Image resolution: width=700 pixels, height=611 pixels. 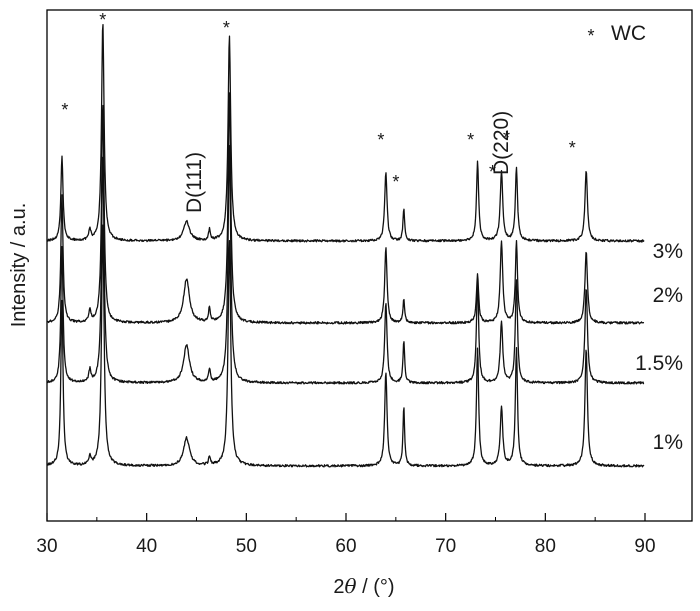 What do you see at coordinates (668, 442) in the screenshot?
I see `series-label-1%: 1%` at bounding box center [668, 442].